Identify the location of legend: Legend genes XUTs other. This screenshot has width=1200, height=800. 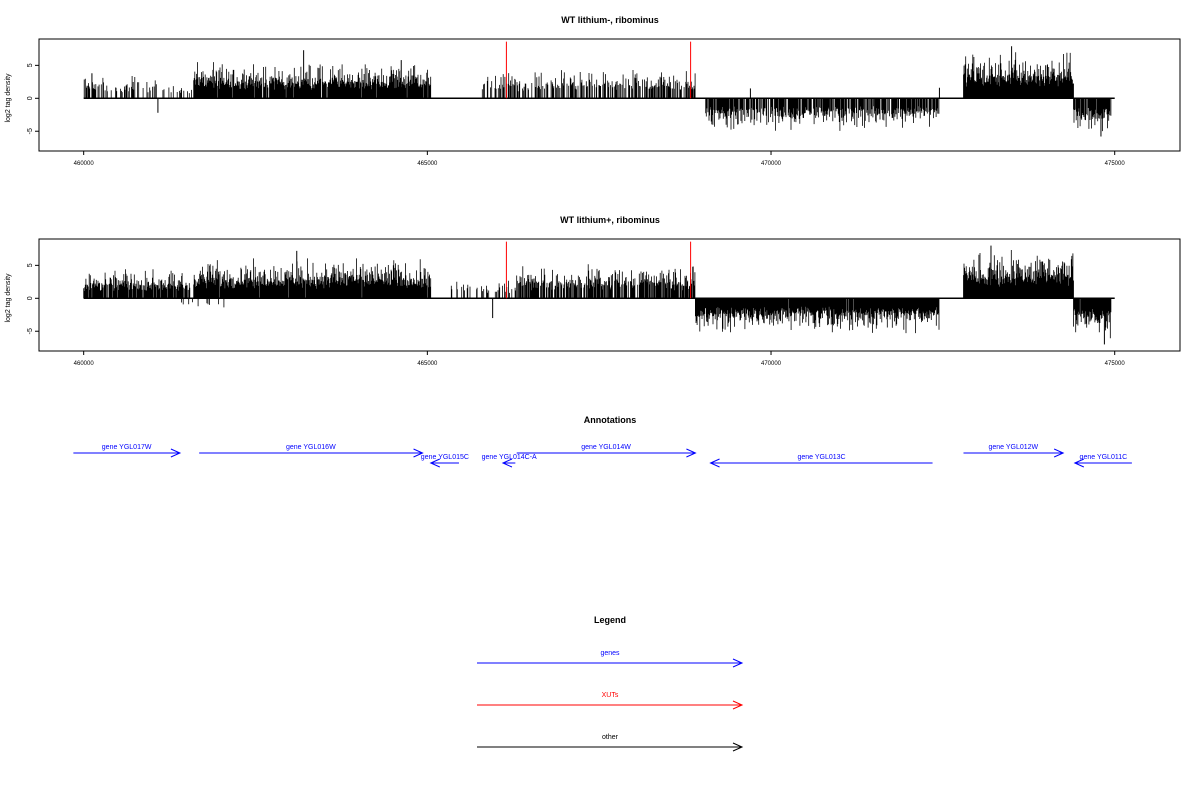
(610, 683).